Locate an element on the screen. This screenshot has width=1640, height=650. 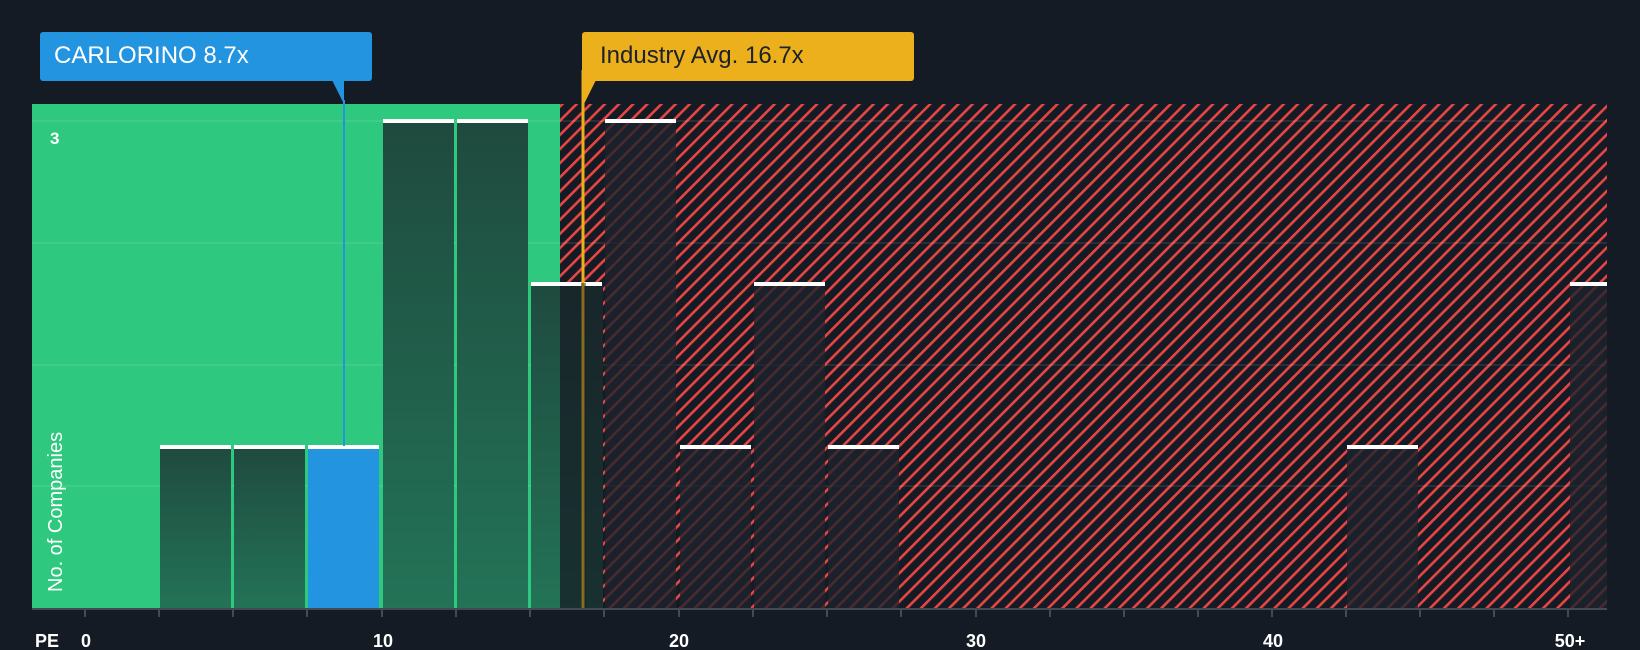
x-axis-title: PE is located at coordinates (47, 640).